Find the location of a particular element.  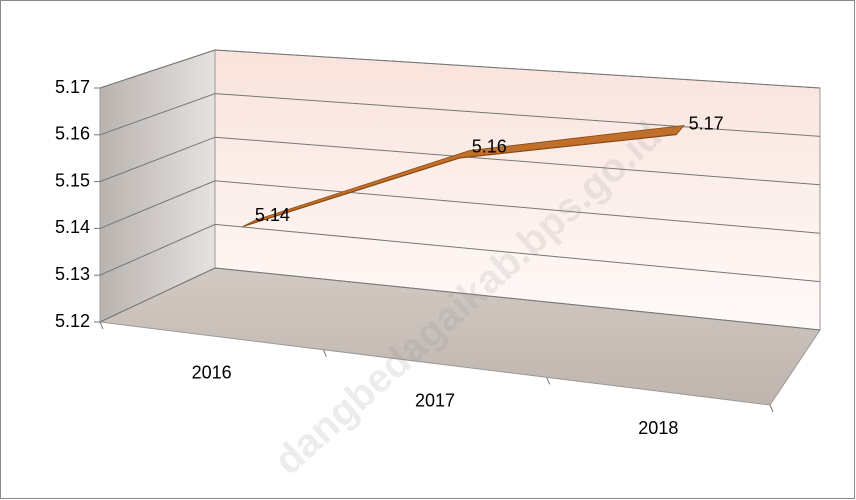

y-tick-label: 5.16 is located at coordinates (72, 134).